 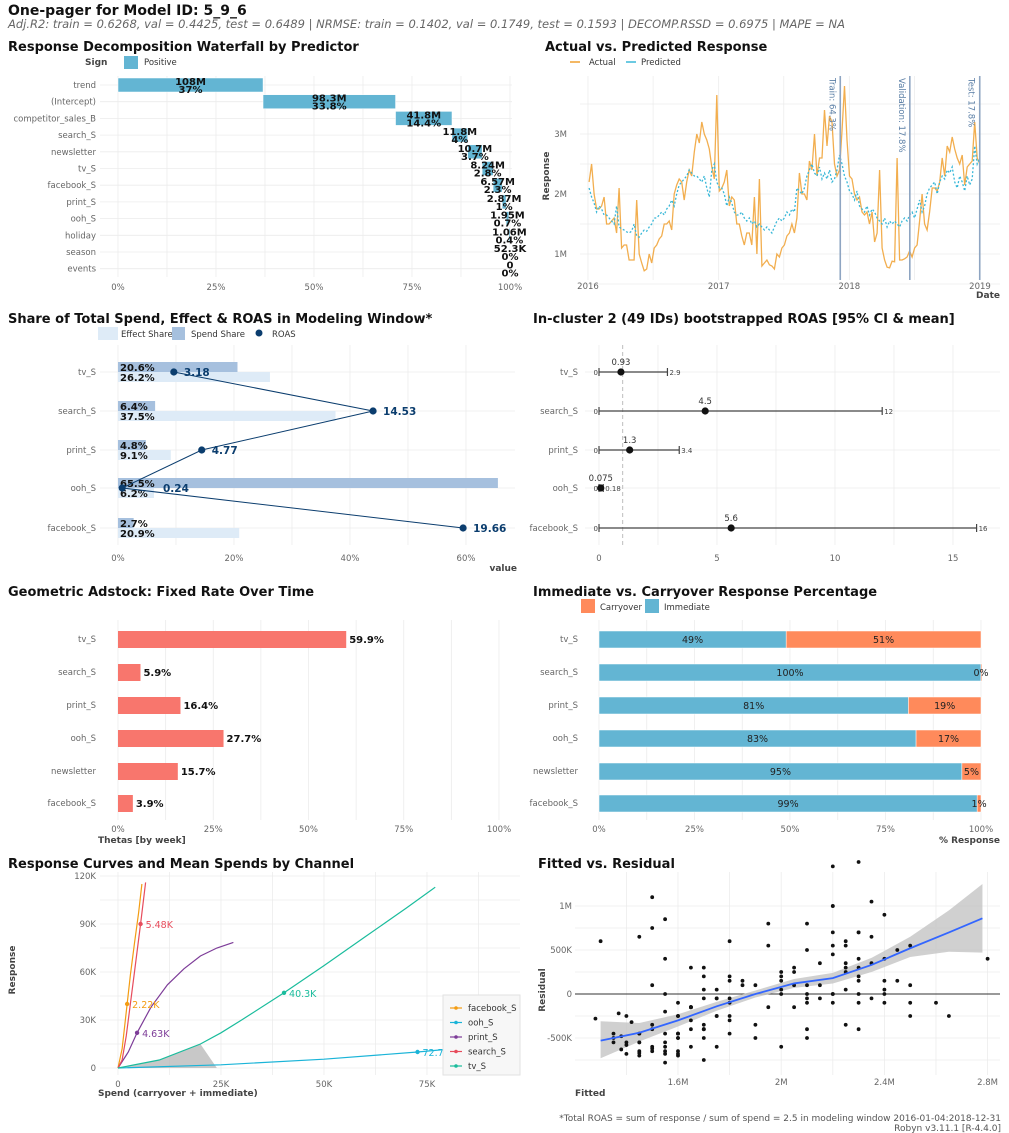 I want to click on bar-percent-label: 2.8%, so click(x=488, y=174).